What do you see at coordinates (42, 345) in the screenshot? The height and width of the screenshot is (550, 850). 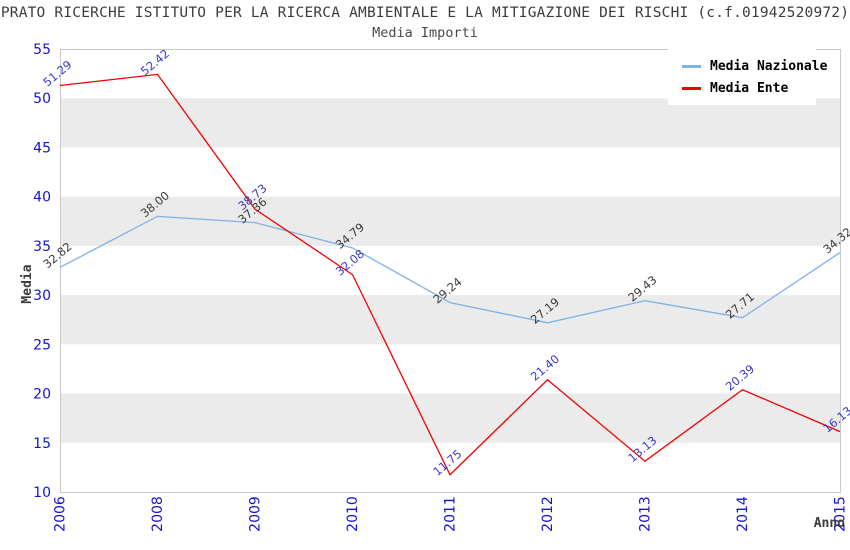 I see `svg-text: 25` at bounding box center [42, 345].